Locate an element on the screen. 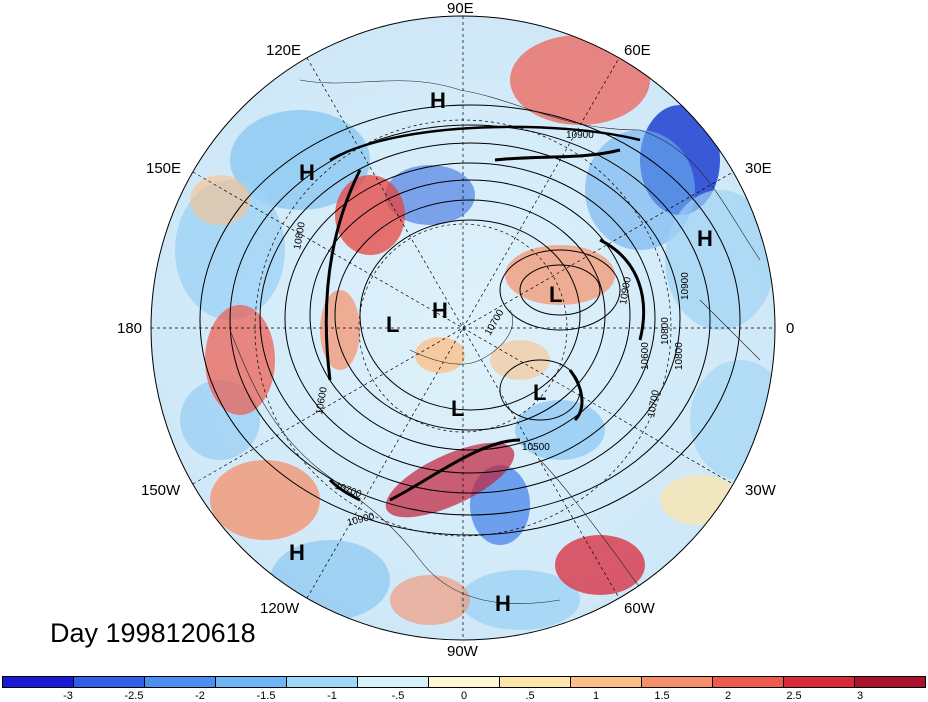  colorbar-tick-label: 2.5 is located at coordinates (794, 696).